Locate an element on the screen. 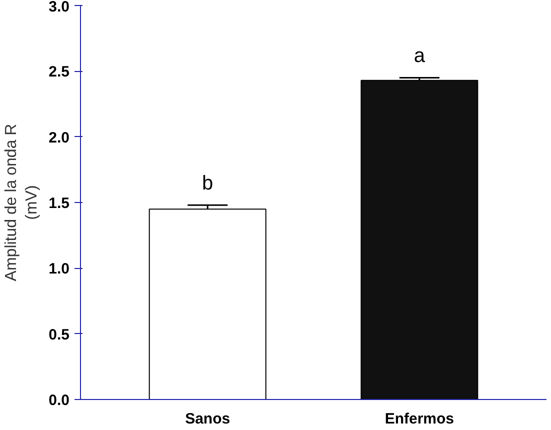  y-tick-label: 3.0 is located at coordinates (59, 8).